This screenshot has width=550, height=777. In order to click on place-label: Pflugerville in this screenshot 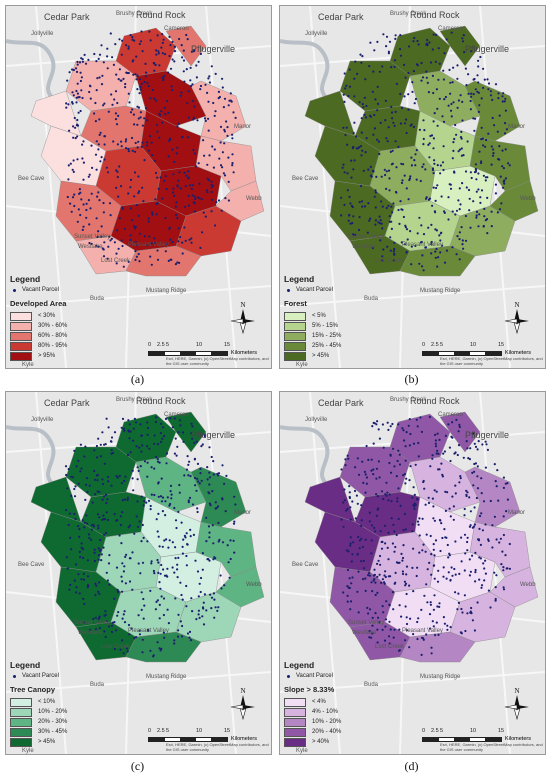, I will do `click(213, 49)`.